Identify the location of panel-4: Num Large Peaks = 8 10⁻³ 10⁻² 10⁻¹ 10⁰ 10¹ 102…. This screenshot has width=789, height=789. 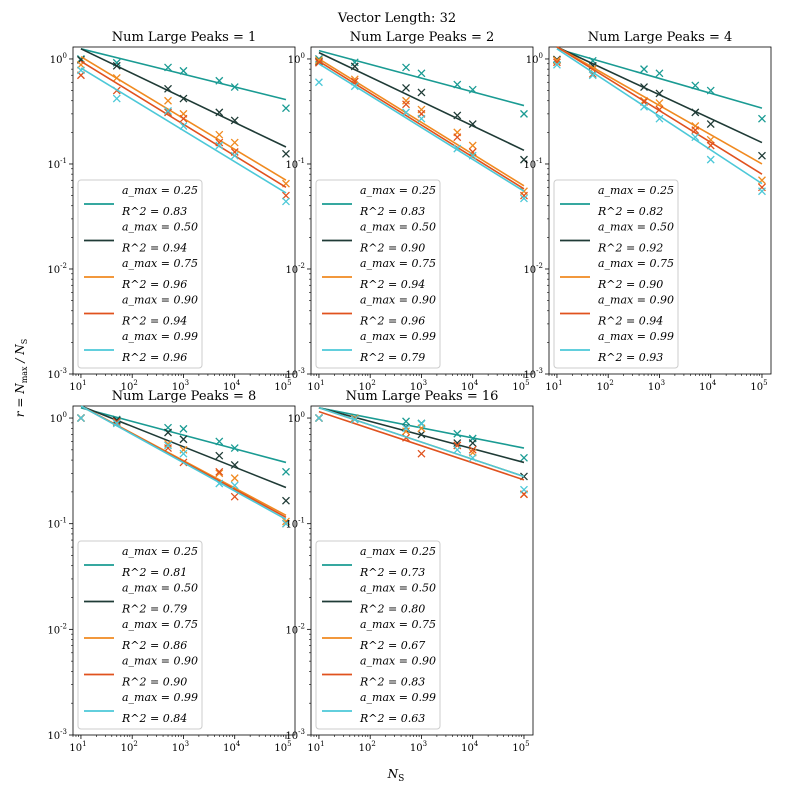
(171, 571).